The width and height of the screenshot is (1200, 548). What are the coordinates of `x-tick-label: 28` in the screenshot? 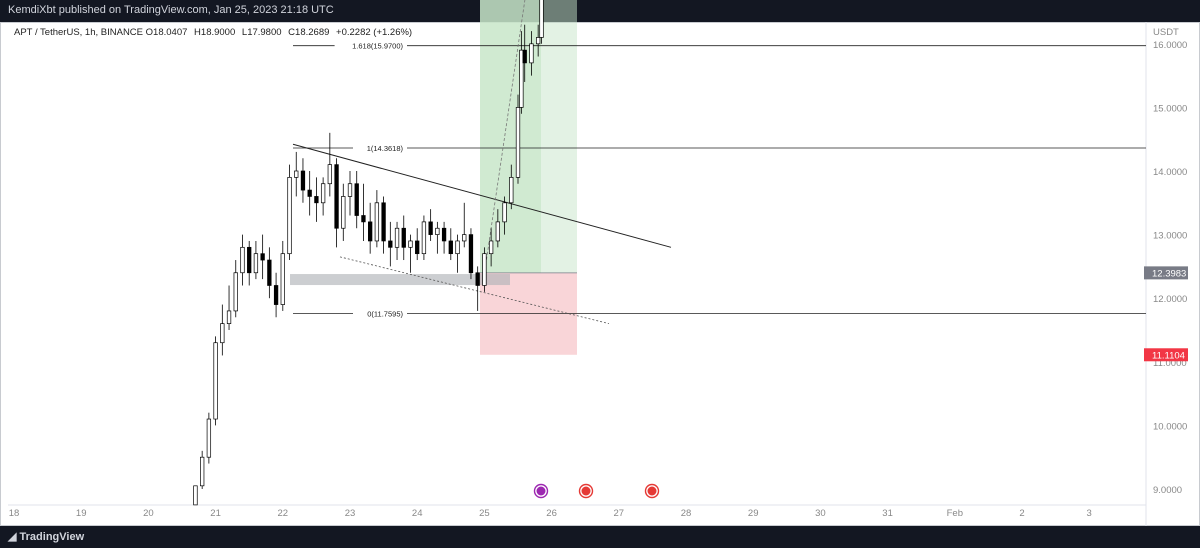 It's located at (686, 513).